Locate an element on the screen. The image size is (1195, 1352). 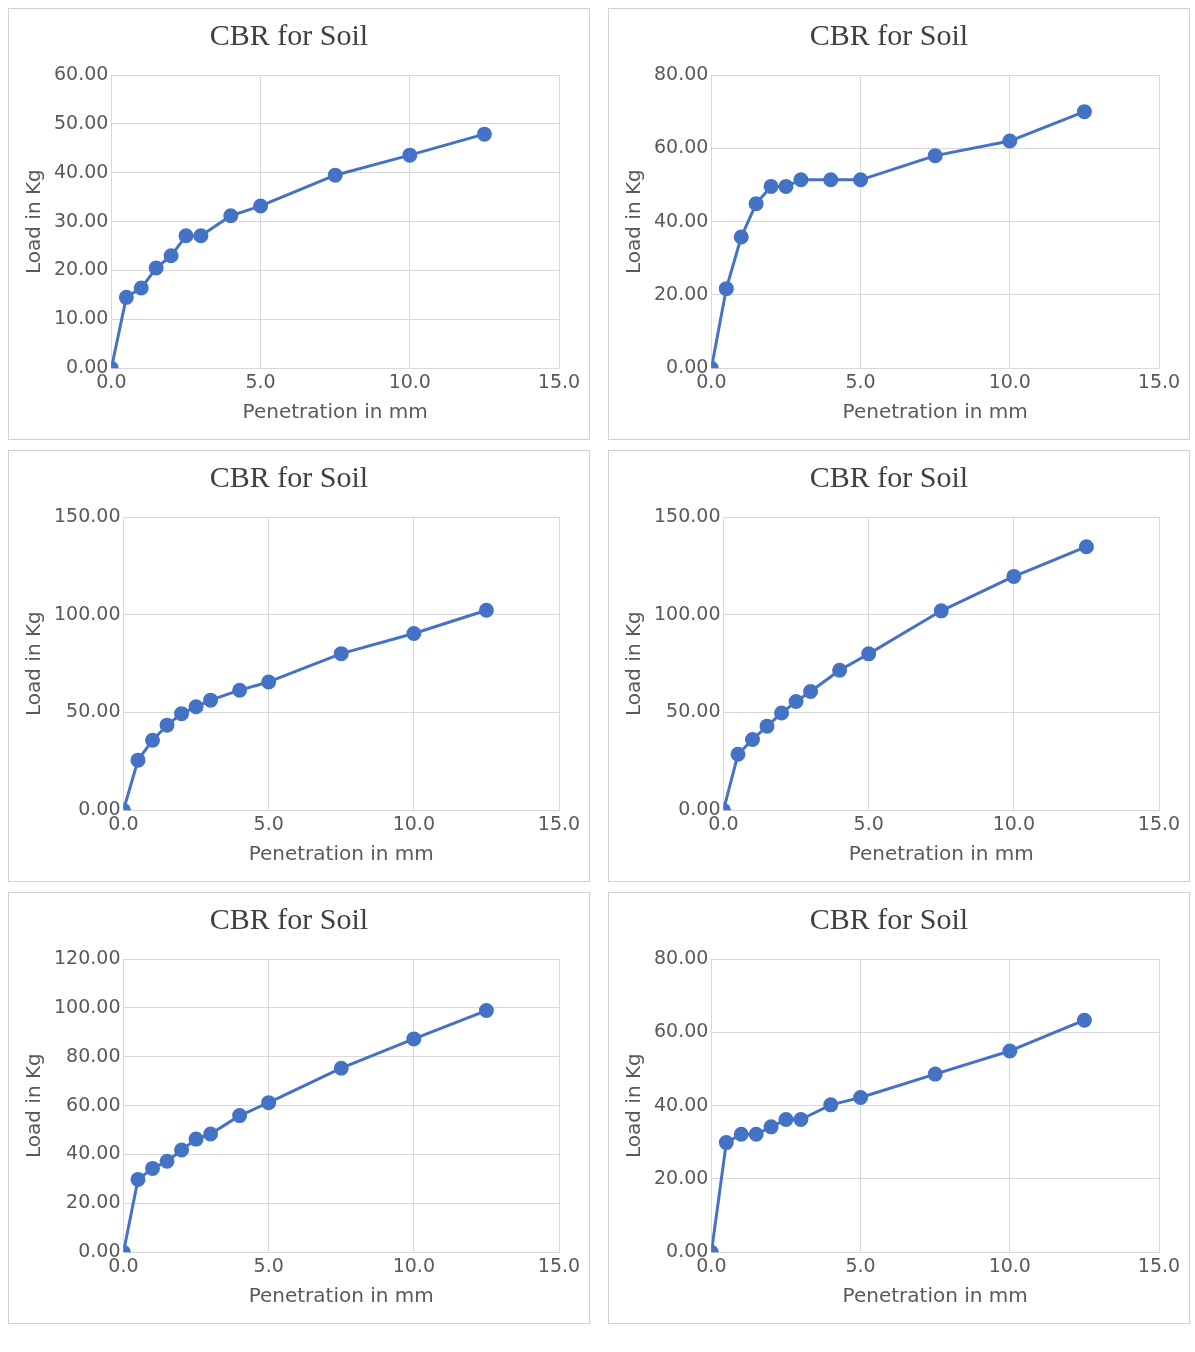
y-tick-label: 10.00 is located at coordinates (81, 317).